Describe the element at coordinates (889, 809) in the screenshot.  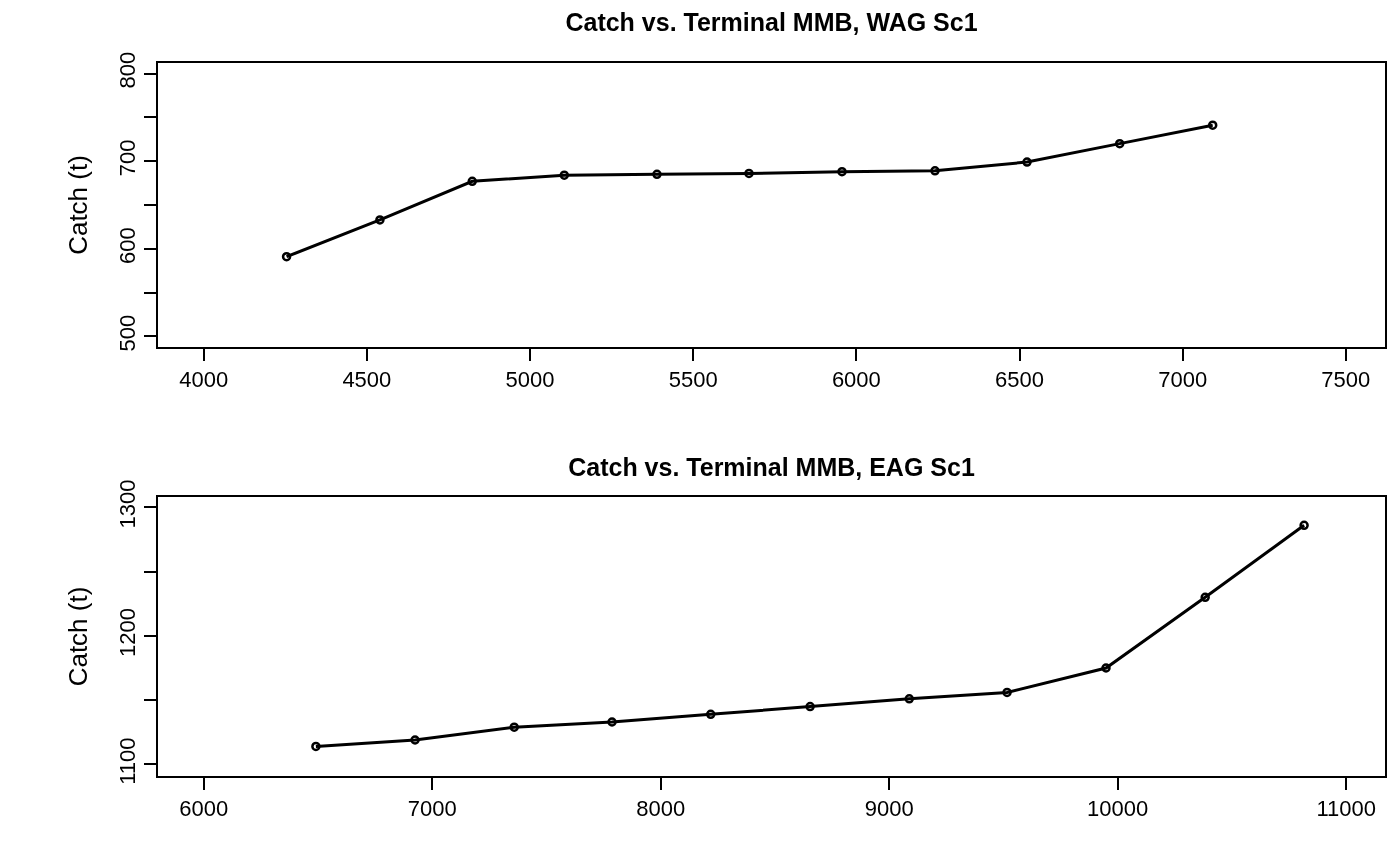
I see `x-tick-label: 9000` at that location.